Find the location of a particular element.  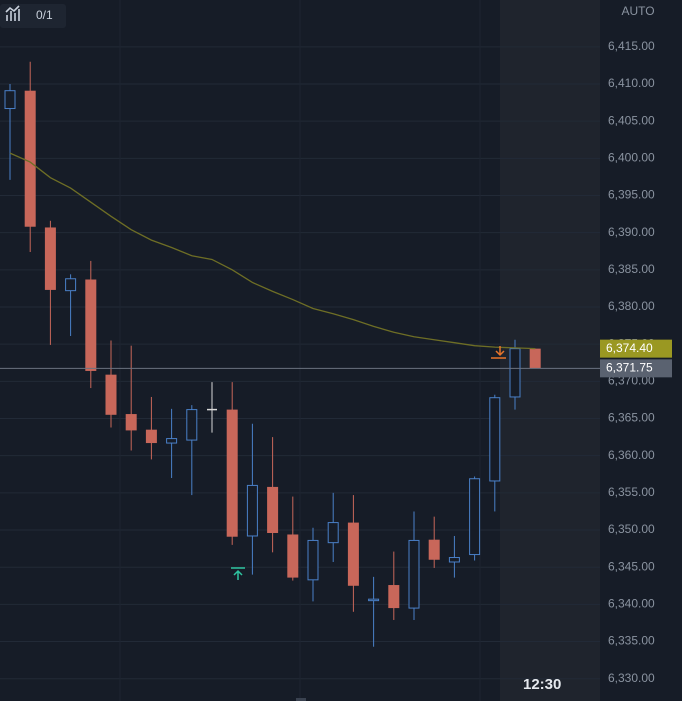

y-tick-label: 6,385.00 is located at coordinates (631, 269).